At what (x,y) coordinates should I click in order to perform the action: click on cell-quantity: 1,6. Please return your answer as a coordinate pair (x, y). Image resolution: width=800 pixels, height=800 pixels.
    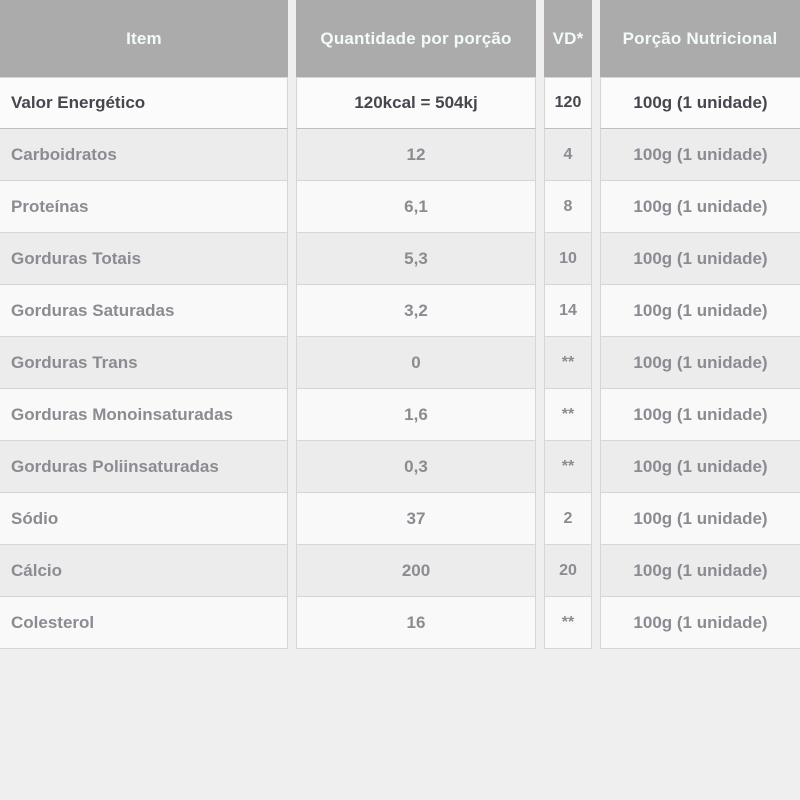
    Looking at the image, I should click on (416, 415).